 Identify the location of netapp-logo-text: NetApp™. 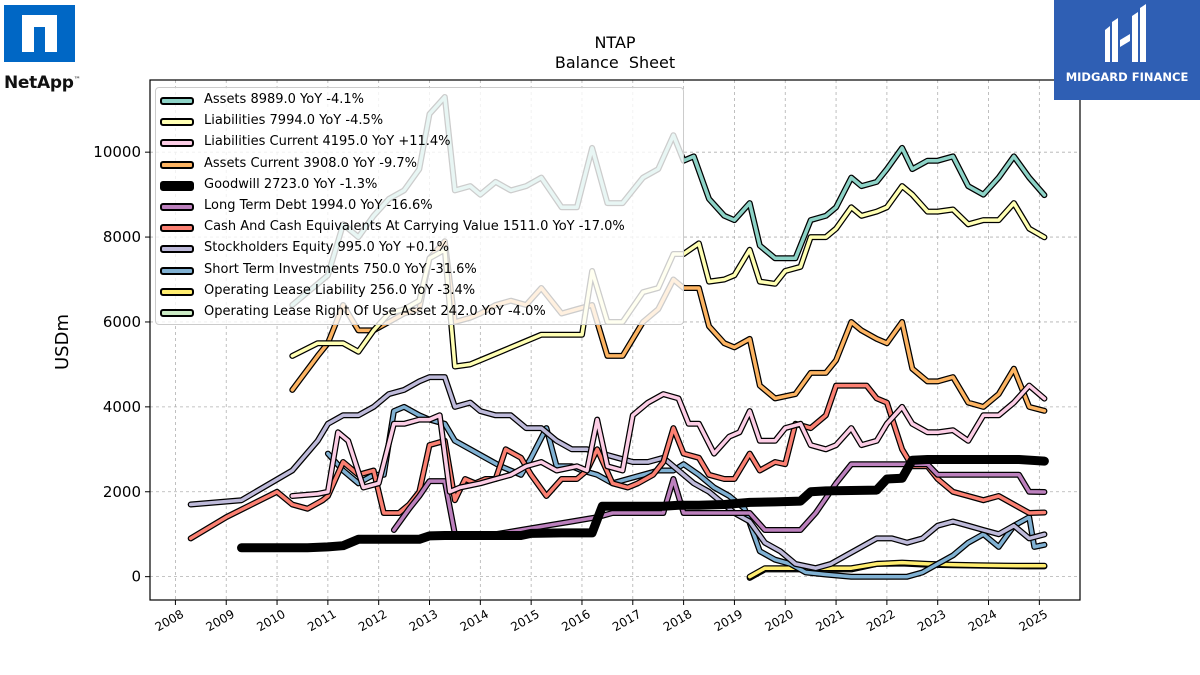
(42, 83).